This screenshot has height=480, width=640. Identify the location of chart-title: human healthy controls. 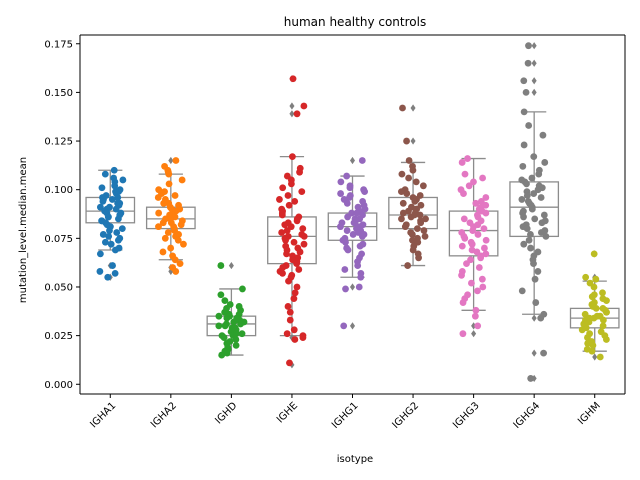
(355, 22).